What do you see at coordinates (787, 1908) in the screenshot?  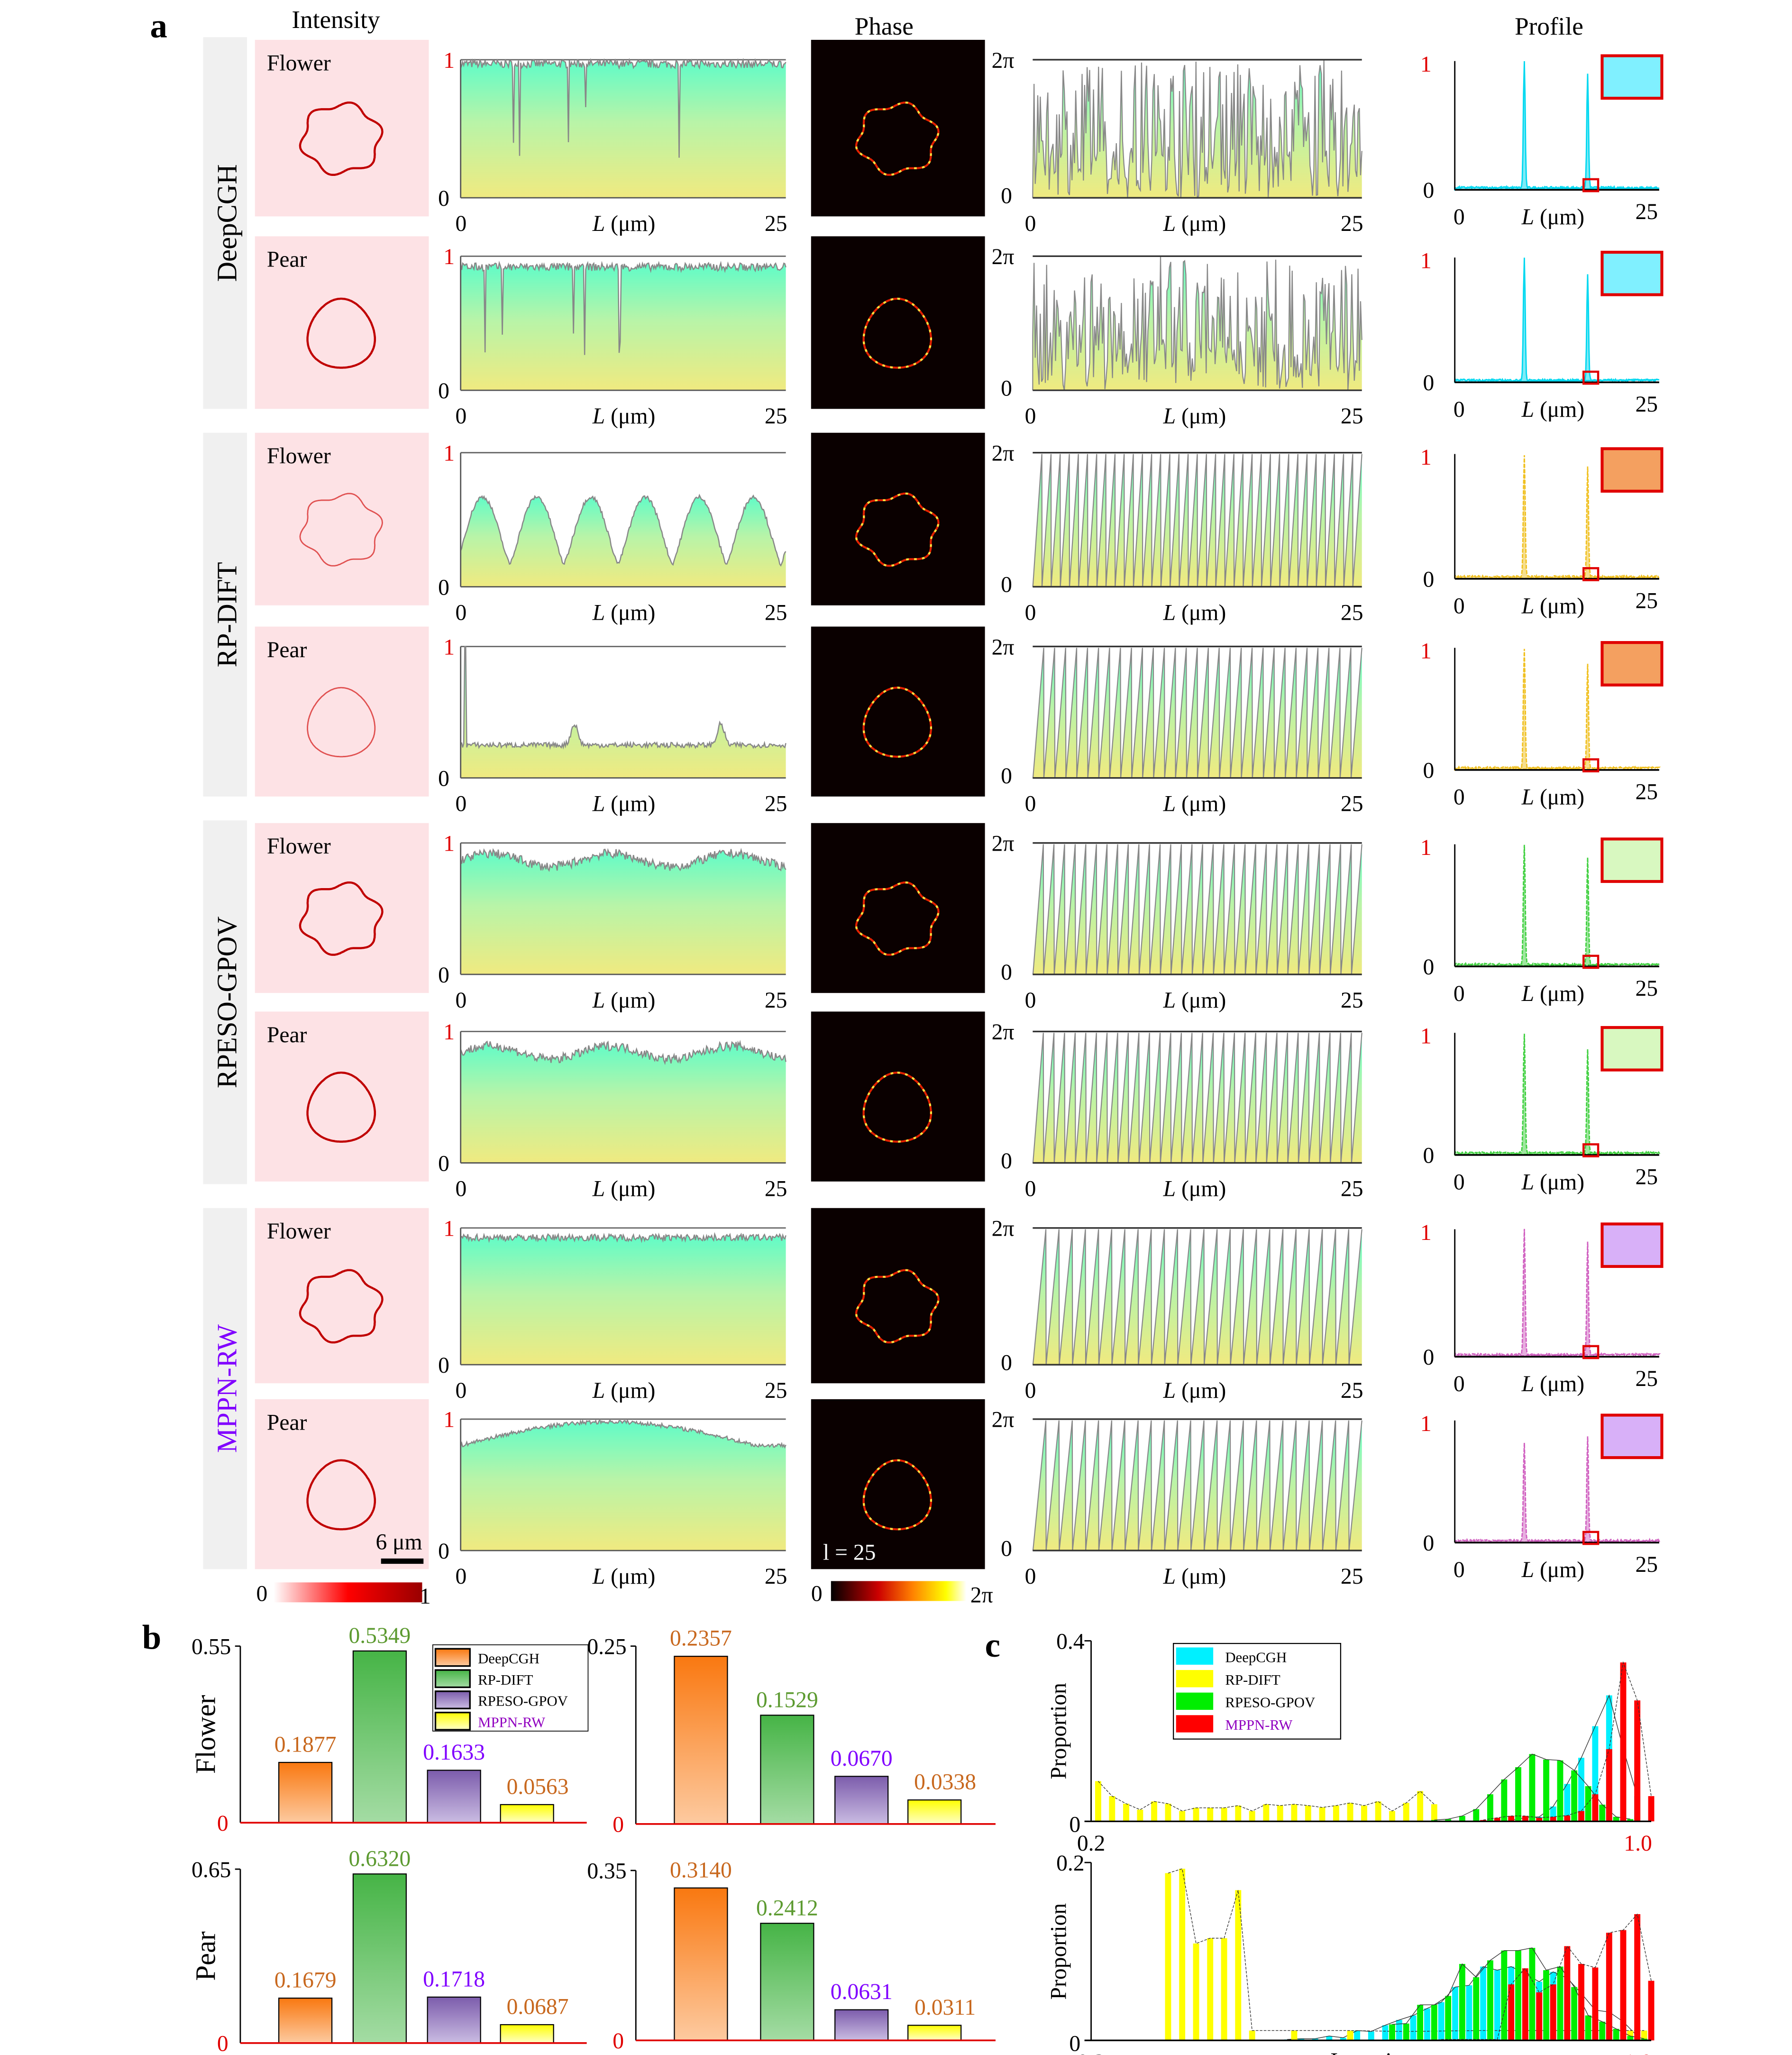 I see `bar-value-label: 0.2412` at bounding box center [787, 1908].